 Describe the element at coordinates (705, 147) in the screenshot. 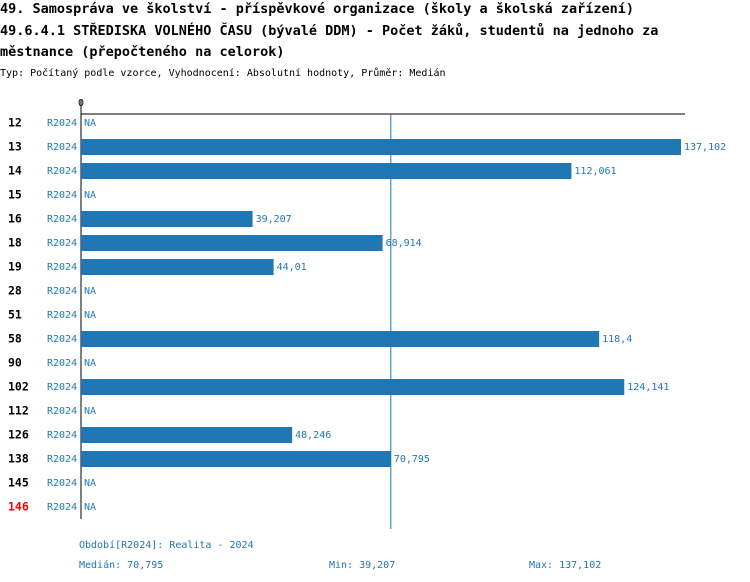

I see `value-label: 137,102` at that location.